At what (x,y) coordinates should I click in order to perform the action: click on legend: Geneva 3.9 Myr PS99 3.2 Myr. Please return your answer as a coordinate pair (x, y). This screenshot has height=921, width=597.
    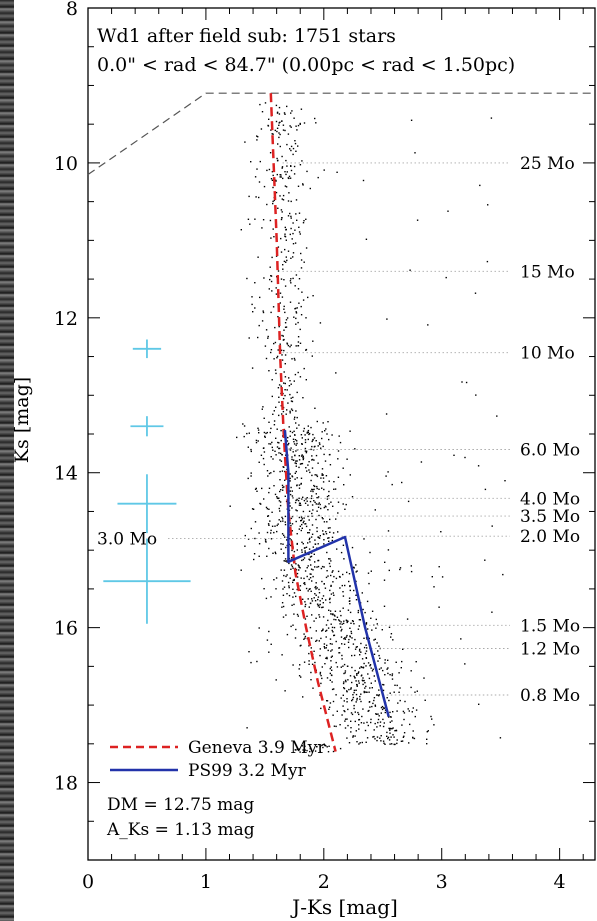
    Looking at the image, I should click on (218, 759).